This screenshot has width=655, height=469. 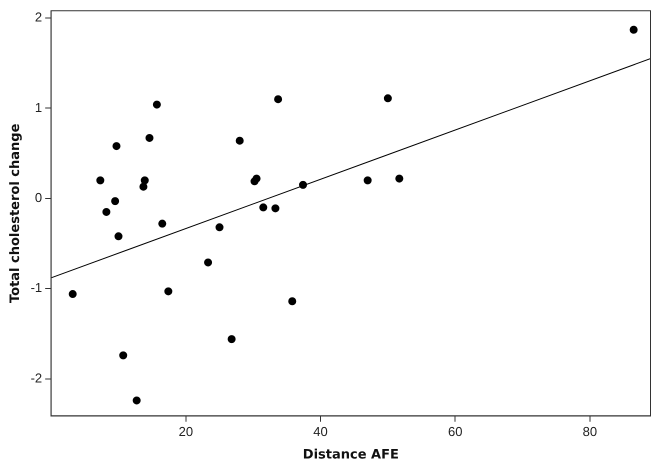 What do you see at coordinates (38, 197) in the screenshot?
I see `y-tick-label: 0` at bounding box center [38, 197].